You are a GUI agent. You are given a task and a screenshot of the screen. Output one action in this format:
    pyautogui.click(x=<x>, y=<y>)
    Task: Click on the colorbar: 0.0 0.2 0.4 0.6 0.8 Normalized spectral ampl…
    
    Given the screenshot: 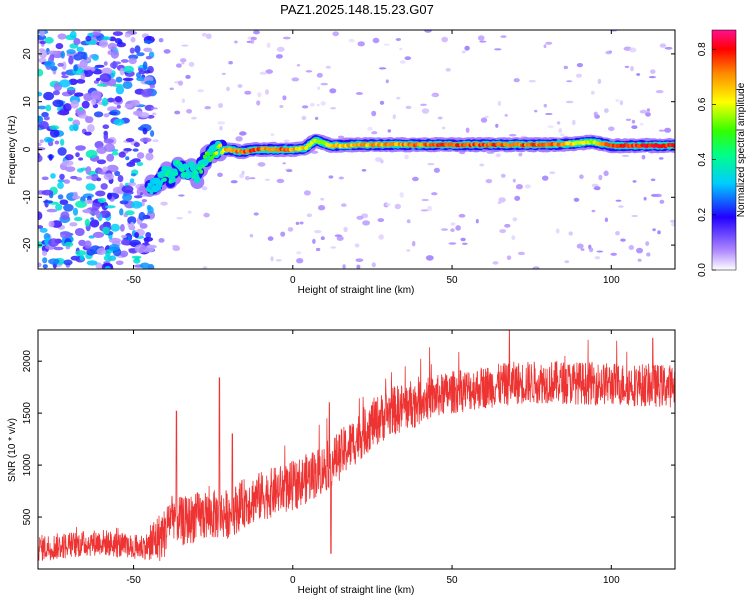 What is the action you would take?
    pyautogui.click(x=722, y=153)
    